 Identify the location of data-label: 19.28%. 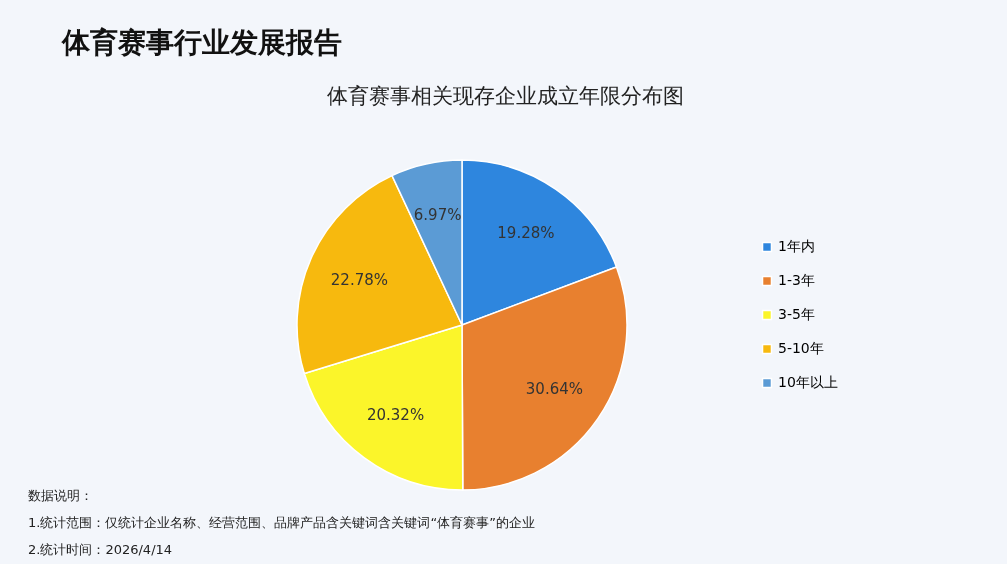
(526, 232).